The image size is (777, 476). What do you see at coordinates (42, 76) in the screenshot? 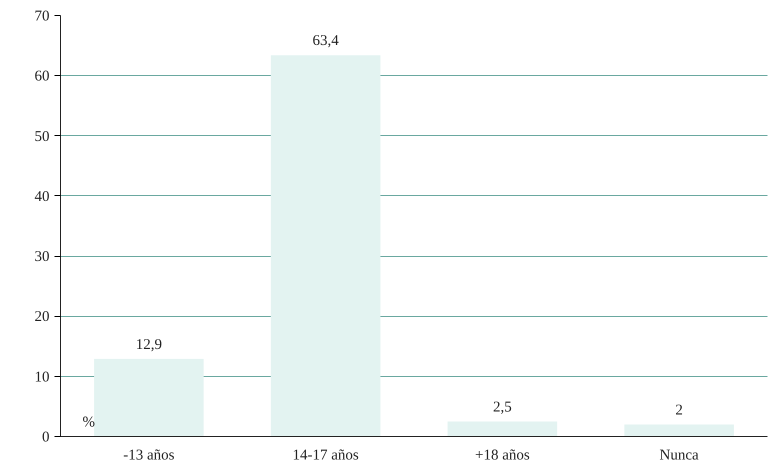
I see `y-tick-label: 60` at bounding box center [42, 76].